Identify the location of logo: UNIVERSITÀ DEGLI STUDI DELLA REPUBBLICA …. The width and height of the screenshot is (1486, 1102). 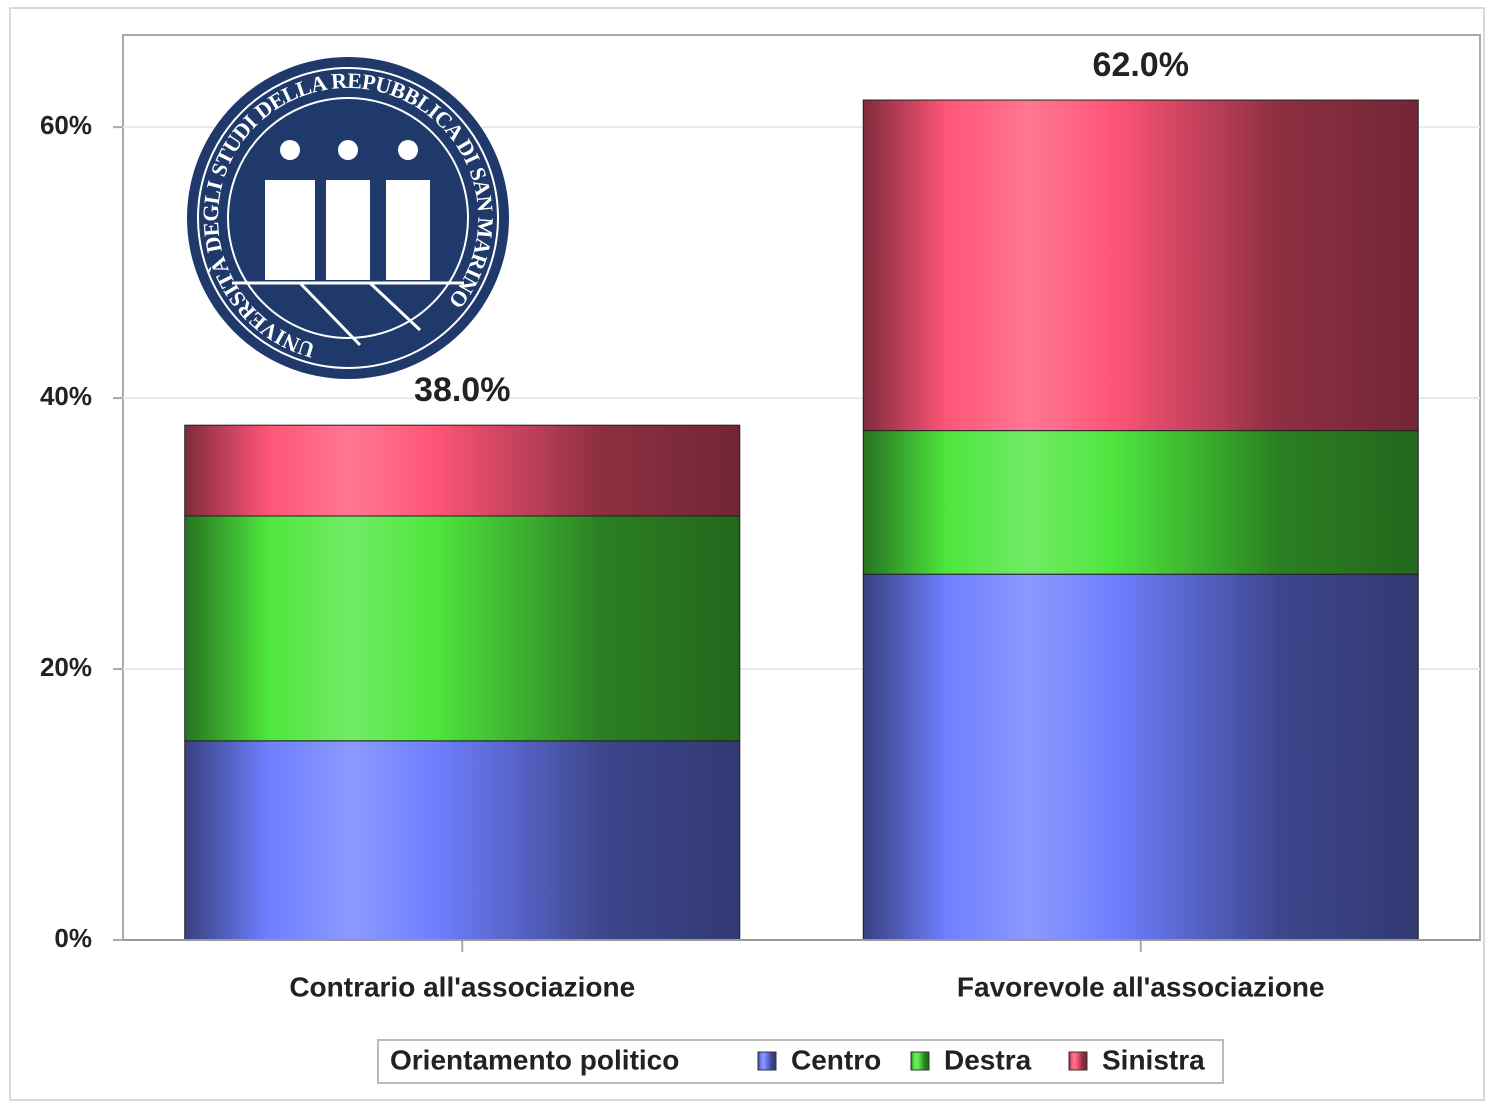
(348, 218).